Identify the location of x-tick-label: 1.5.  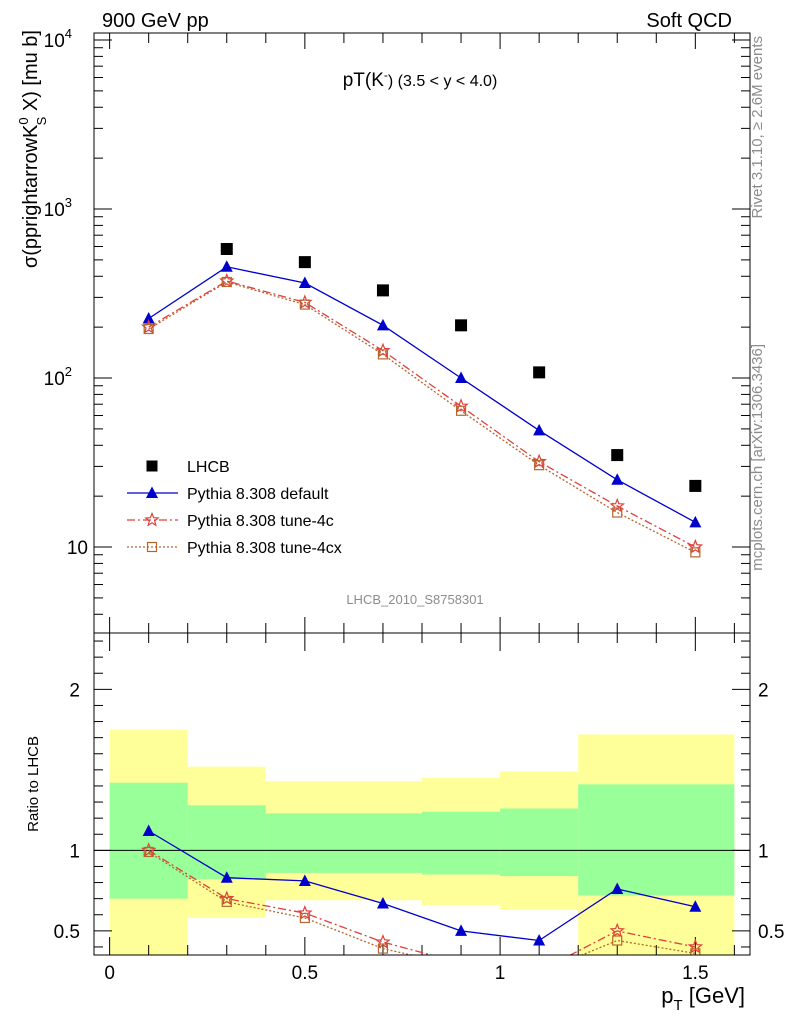
(695, 973).